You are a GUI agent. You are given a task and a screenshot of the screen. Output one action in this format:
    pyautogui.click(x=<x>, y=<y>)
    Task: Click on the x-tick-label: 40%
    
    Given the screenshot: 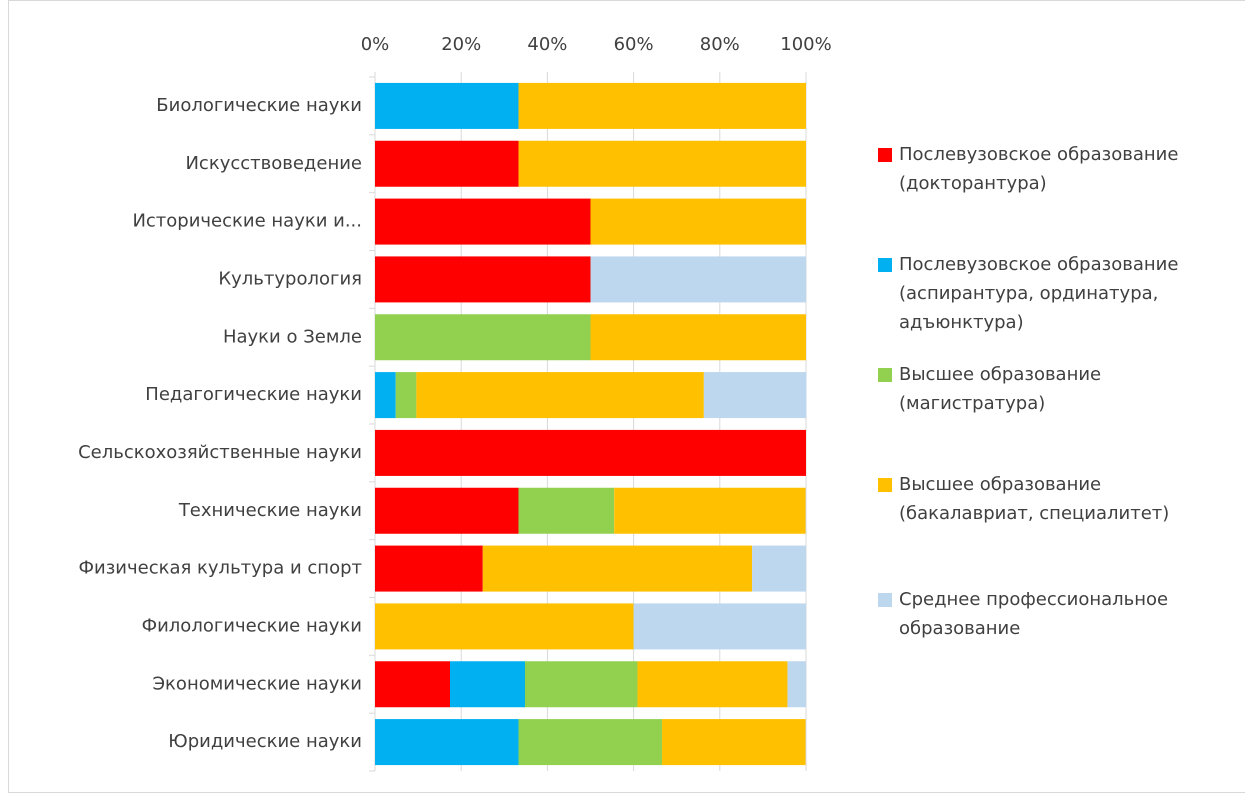 What is the action you would take?
    pyautogui.click(x=547, y=44)
    